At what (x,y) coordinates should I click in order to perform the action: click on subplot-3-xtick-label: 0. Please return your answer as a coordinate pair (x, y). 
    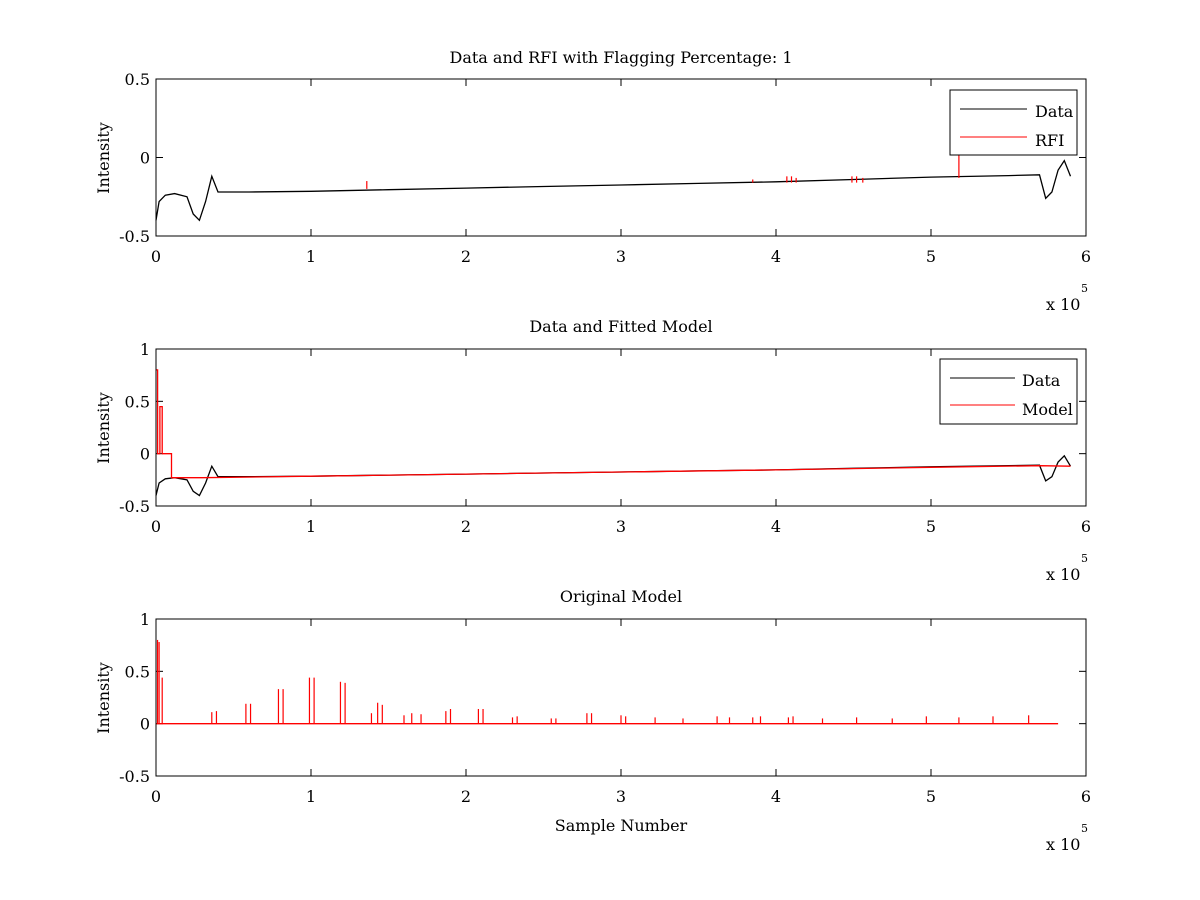
    Looking at the image, I should click on (156, 796).